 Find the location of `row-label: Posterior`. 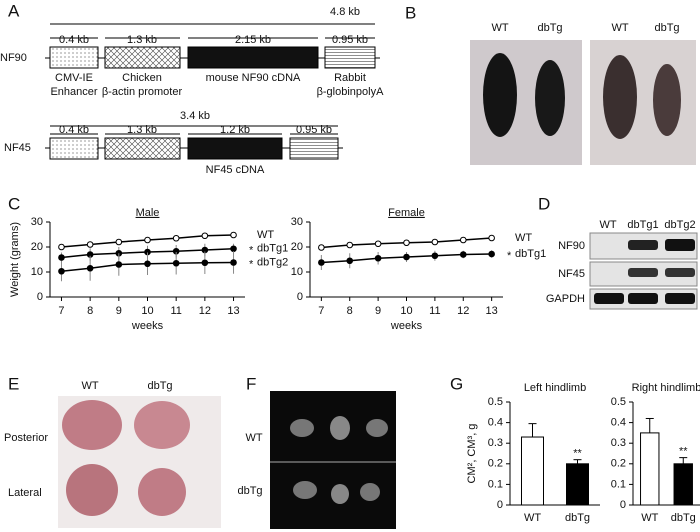

row-label: Posterior is located at coordinates (26, 438).